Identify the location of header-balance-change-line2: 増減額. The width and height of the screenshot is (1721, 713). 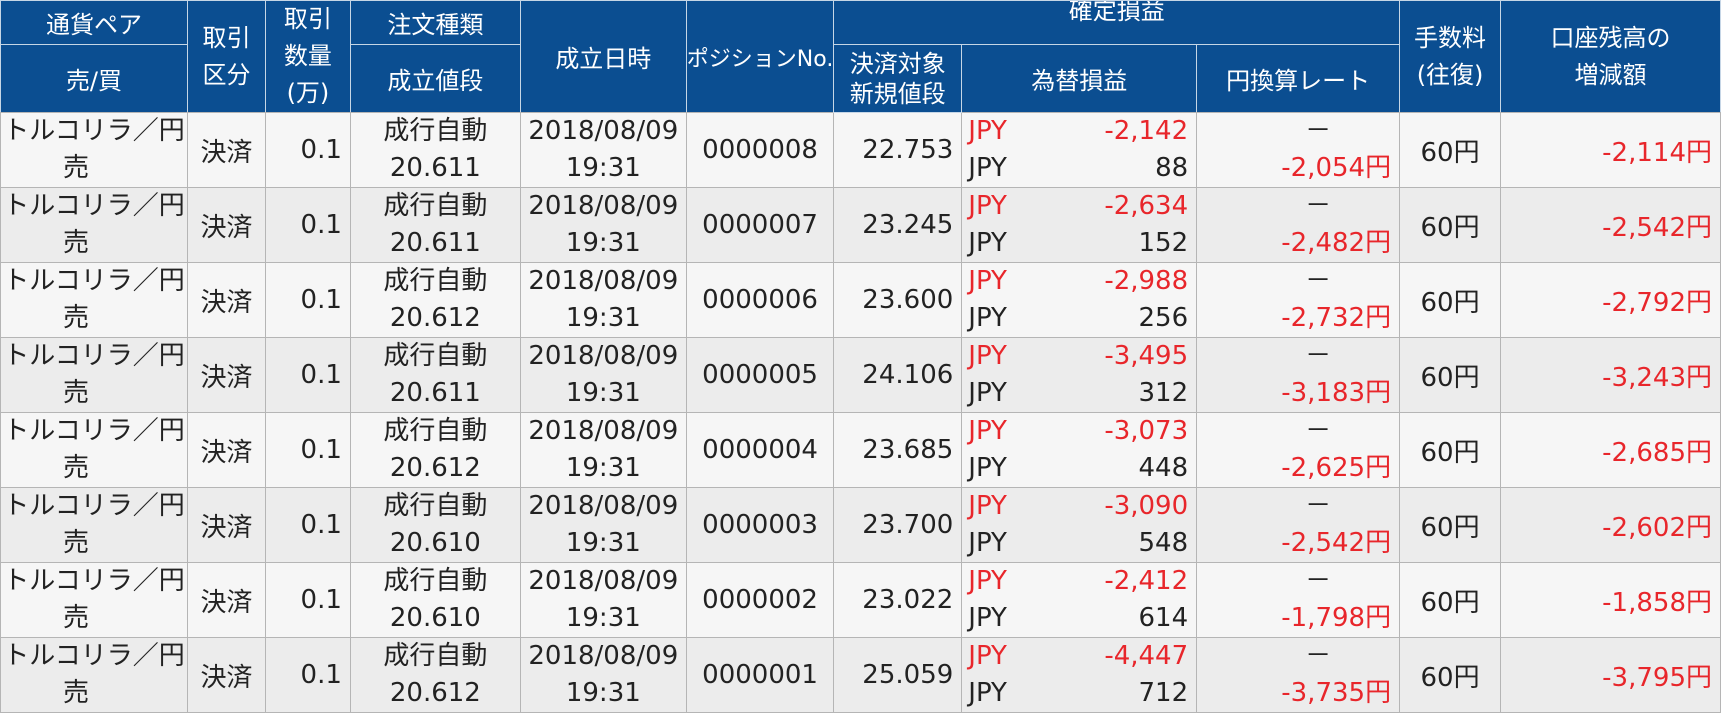
(1610, 74).